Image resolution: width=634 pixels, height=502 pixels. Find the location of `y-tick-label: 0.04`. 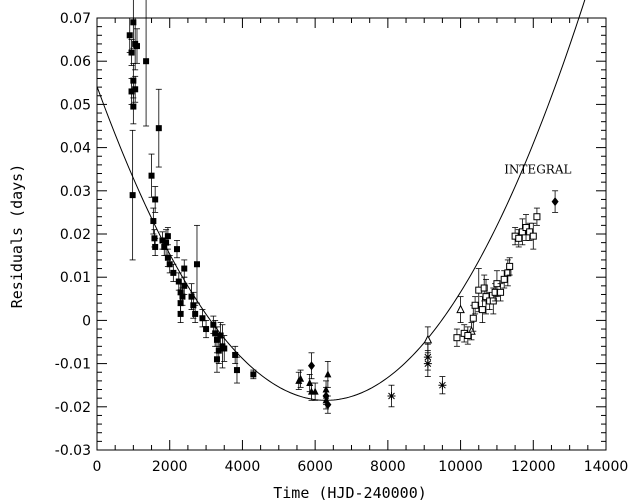

y-tick-label: 0.04 is located at coordinates (75, 149).